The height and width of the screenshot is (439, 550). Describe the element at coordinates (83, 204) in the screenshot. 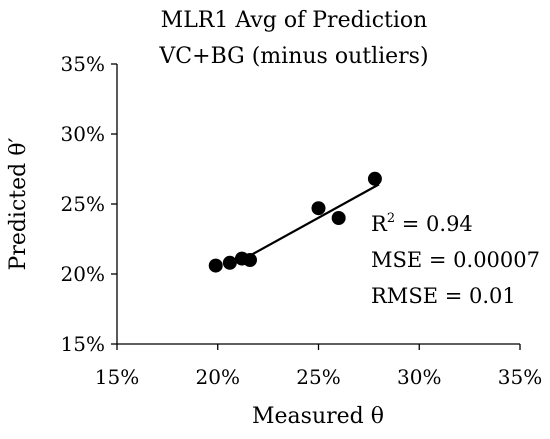

I see `y-tick-label: 25%` at that location.